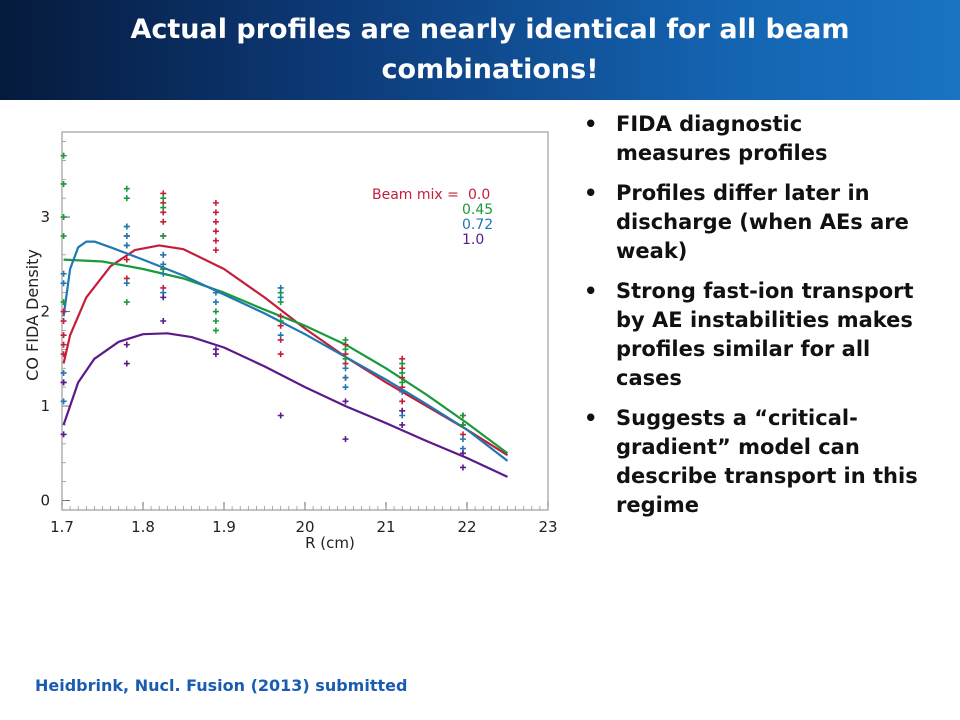 The image size is (960, 720). Describe the element at coordinates (477, 210) in the screenshot. I see `legend-entry-green: 0.45` at that location.